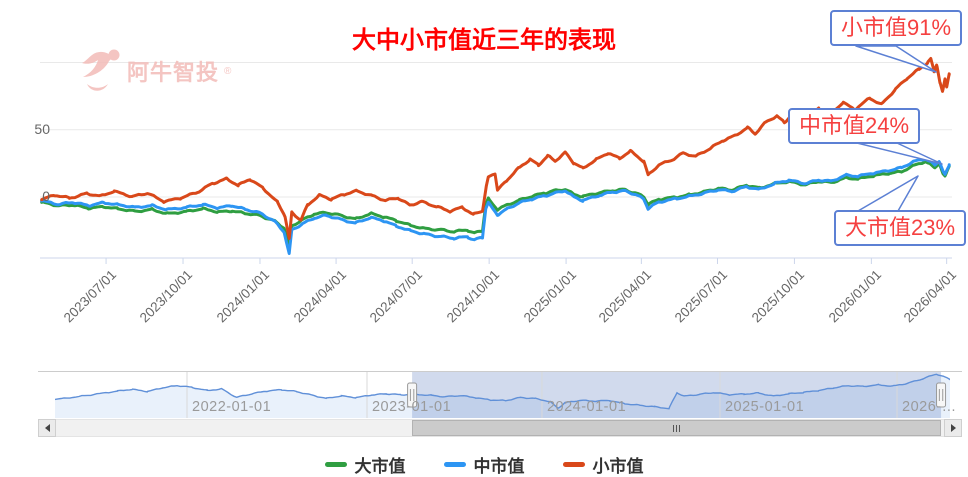 The width and height of the screenshot is (968, 477). Describe the element at coordinates (854, 126) in the screenshot. I see `callout-mid-cap: 中市值24%` at that location.